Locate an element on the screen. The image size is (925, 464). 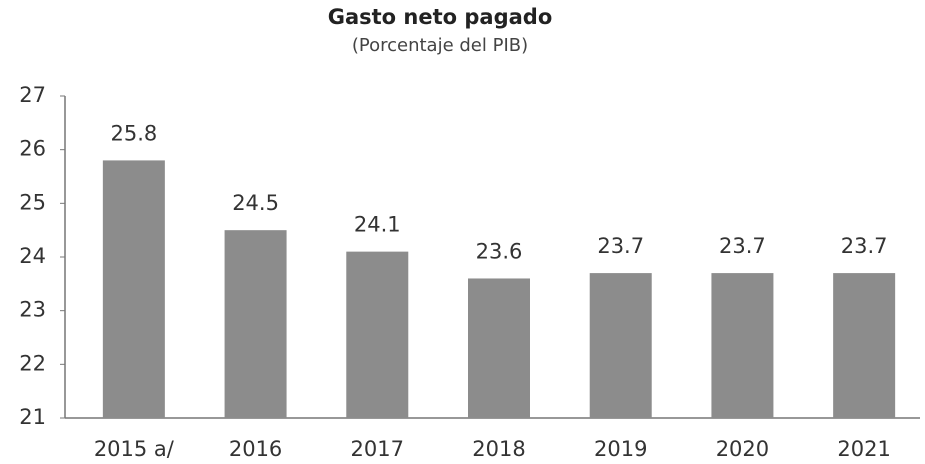
chart-subtitle: (Porcentaje del PIB) is located at coordinates (440, 45).